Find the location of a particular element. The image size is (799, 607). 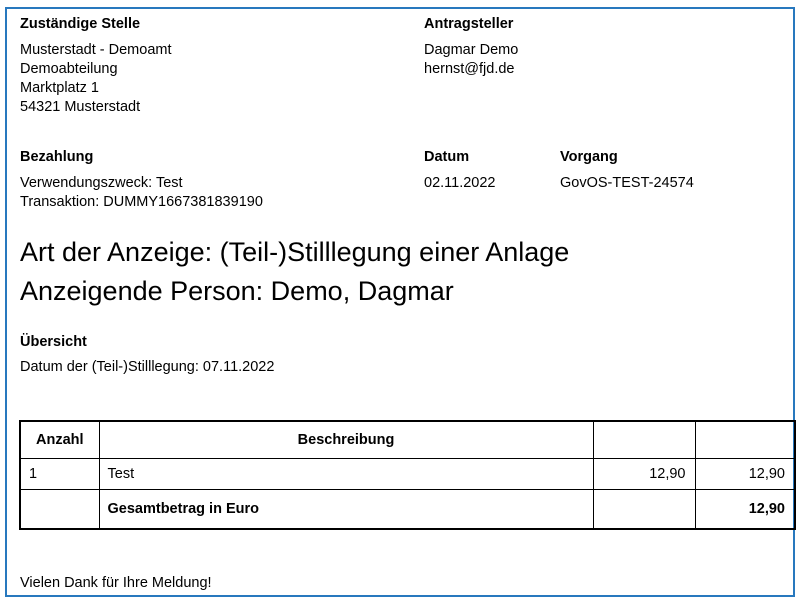

item-total-amount: 12,90 is located at coordinates (745, 473).